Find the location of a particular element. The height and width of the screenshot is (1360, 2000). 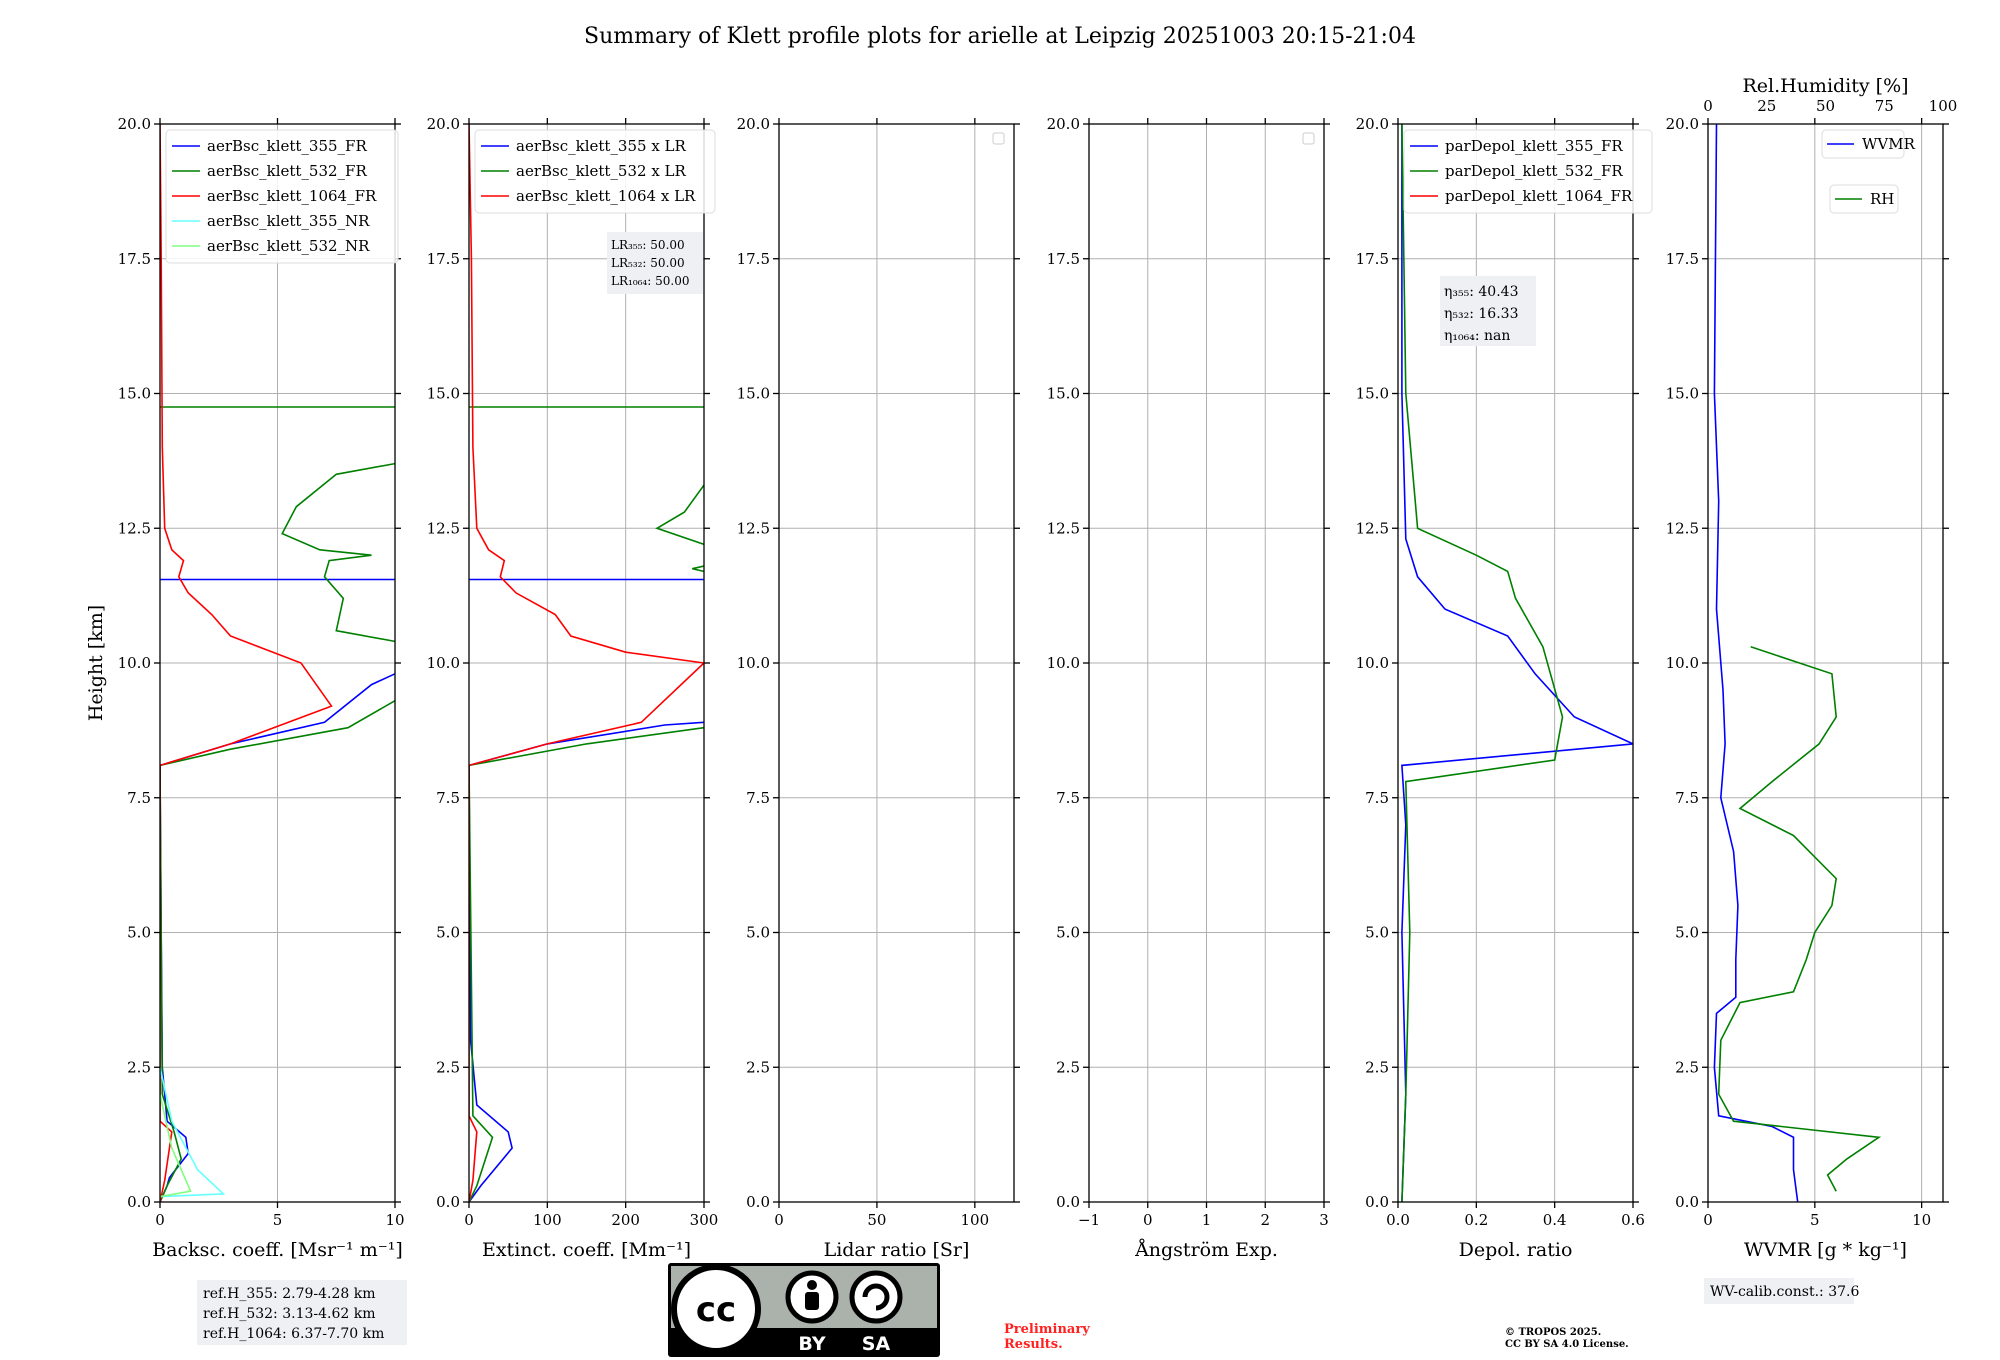

series-aerBsc_klett_532_NR is located at coordinates (176, 1146).